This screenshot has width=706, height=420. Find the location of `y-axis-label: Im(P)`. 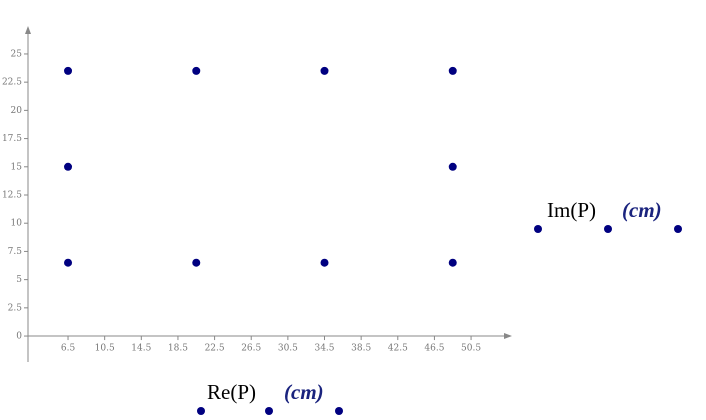

y-axis-label: Im(P) is located at coordinates (571, 210).